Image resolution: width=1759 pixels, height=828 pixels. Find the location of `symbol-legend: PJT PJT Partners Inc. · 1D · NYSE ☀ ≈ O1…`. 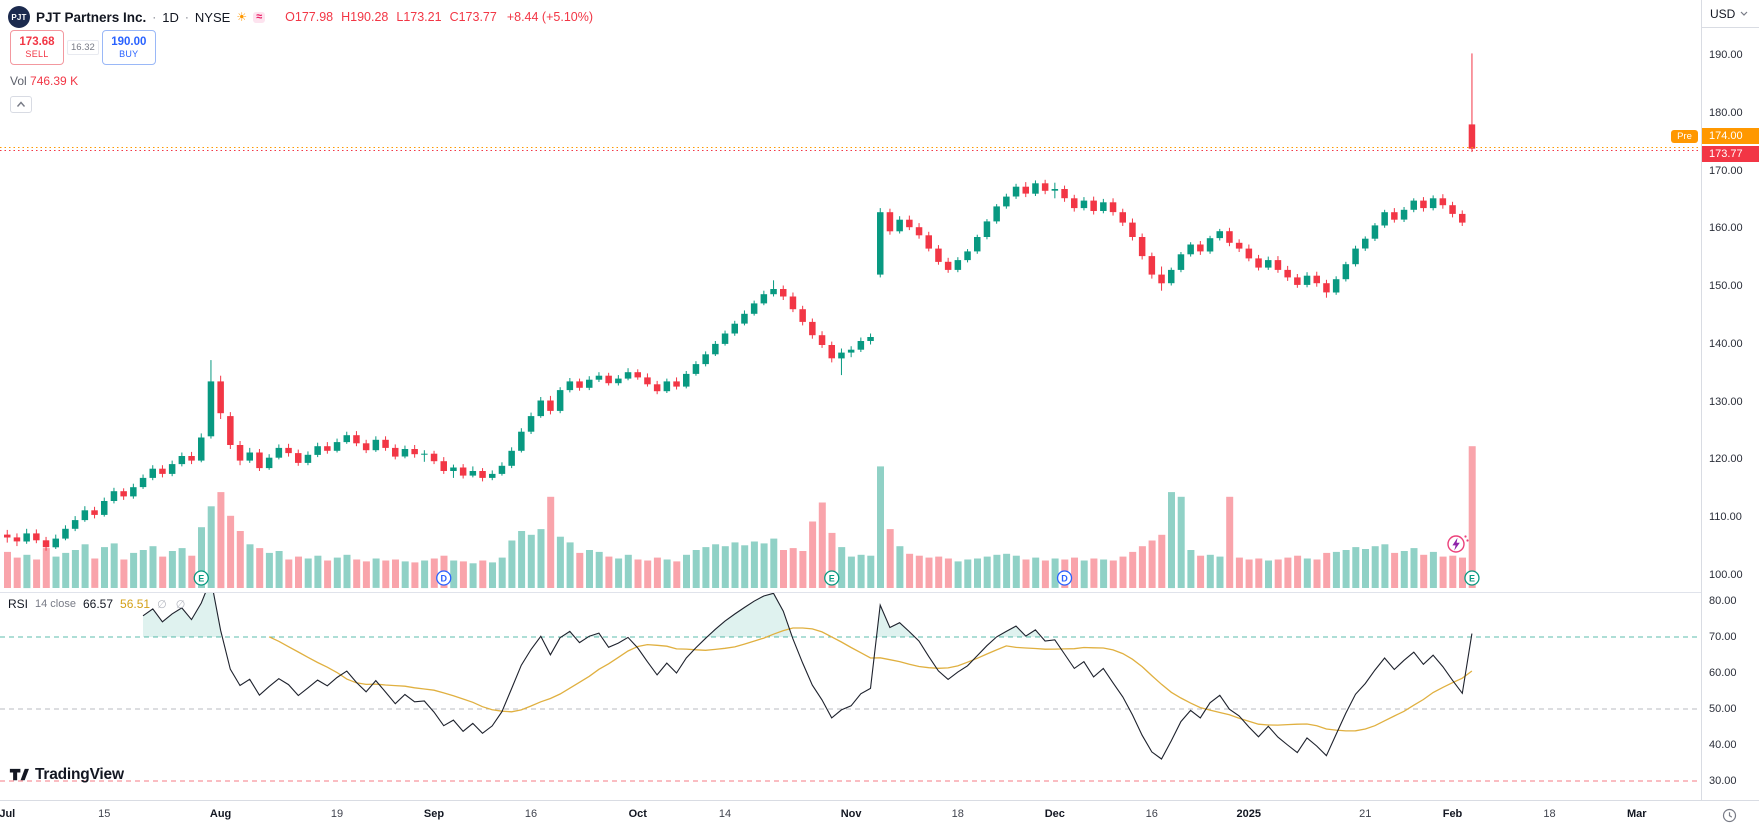

symbol-legend: PJT PJT Partners Inc. · 1D · NYSE ☀ ≈ O1… is located at coordinates (300, 17).